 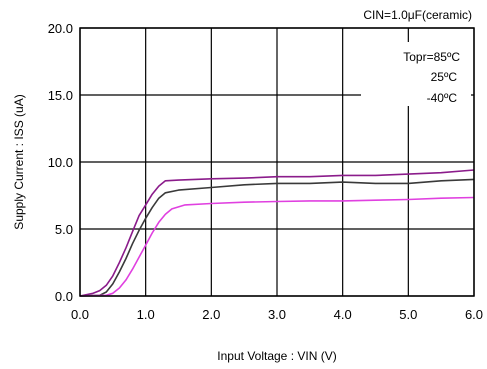 What do you see at coordinates (474, 314) in the screenshot?
I see `x-tick-label: 6.0` at bounding box center [474, 314].